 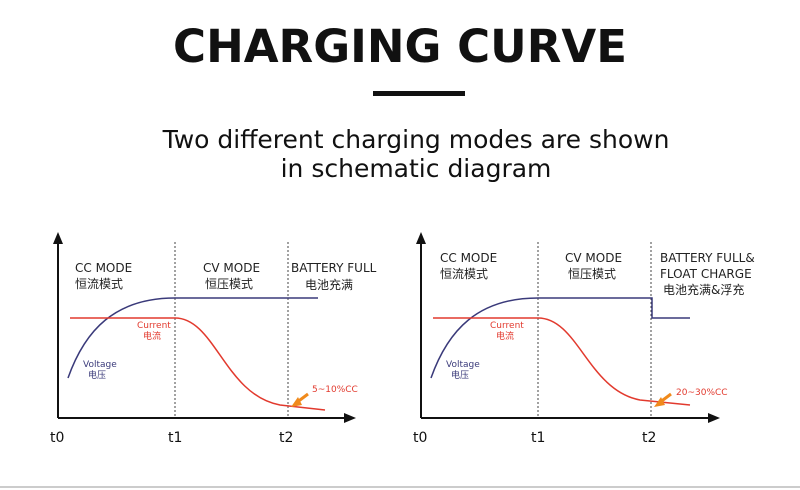 I want to click on end-current-label: 5~10%CC, so click(x=335, y=390).